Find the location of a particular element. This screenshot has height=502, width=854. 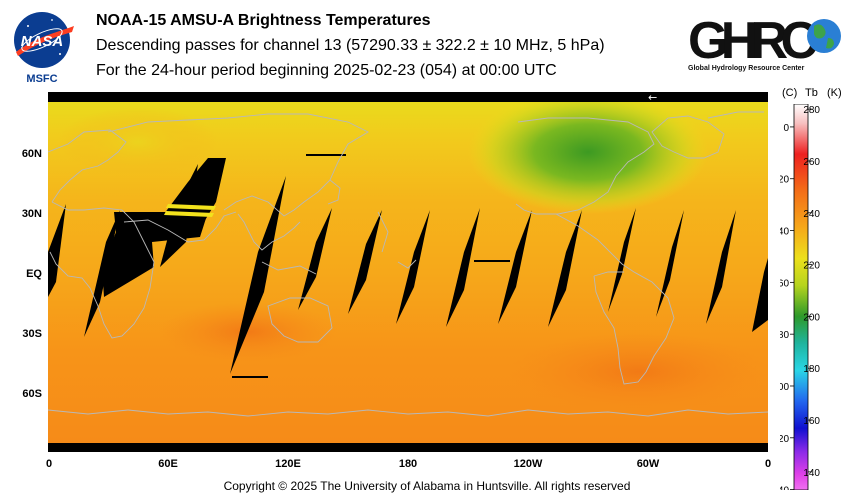

lat-label-eq: EQ is located at coordinates (34, 274).